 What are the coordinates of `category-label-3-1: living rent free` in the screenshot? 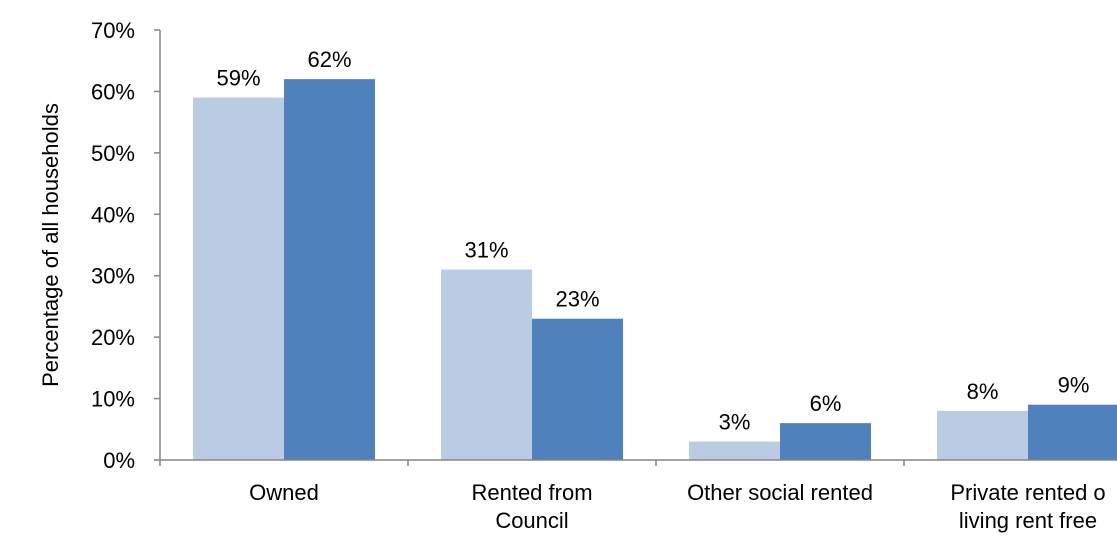 It's located at (1028, 520).